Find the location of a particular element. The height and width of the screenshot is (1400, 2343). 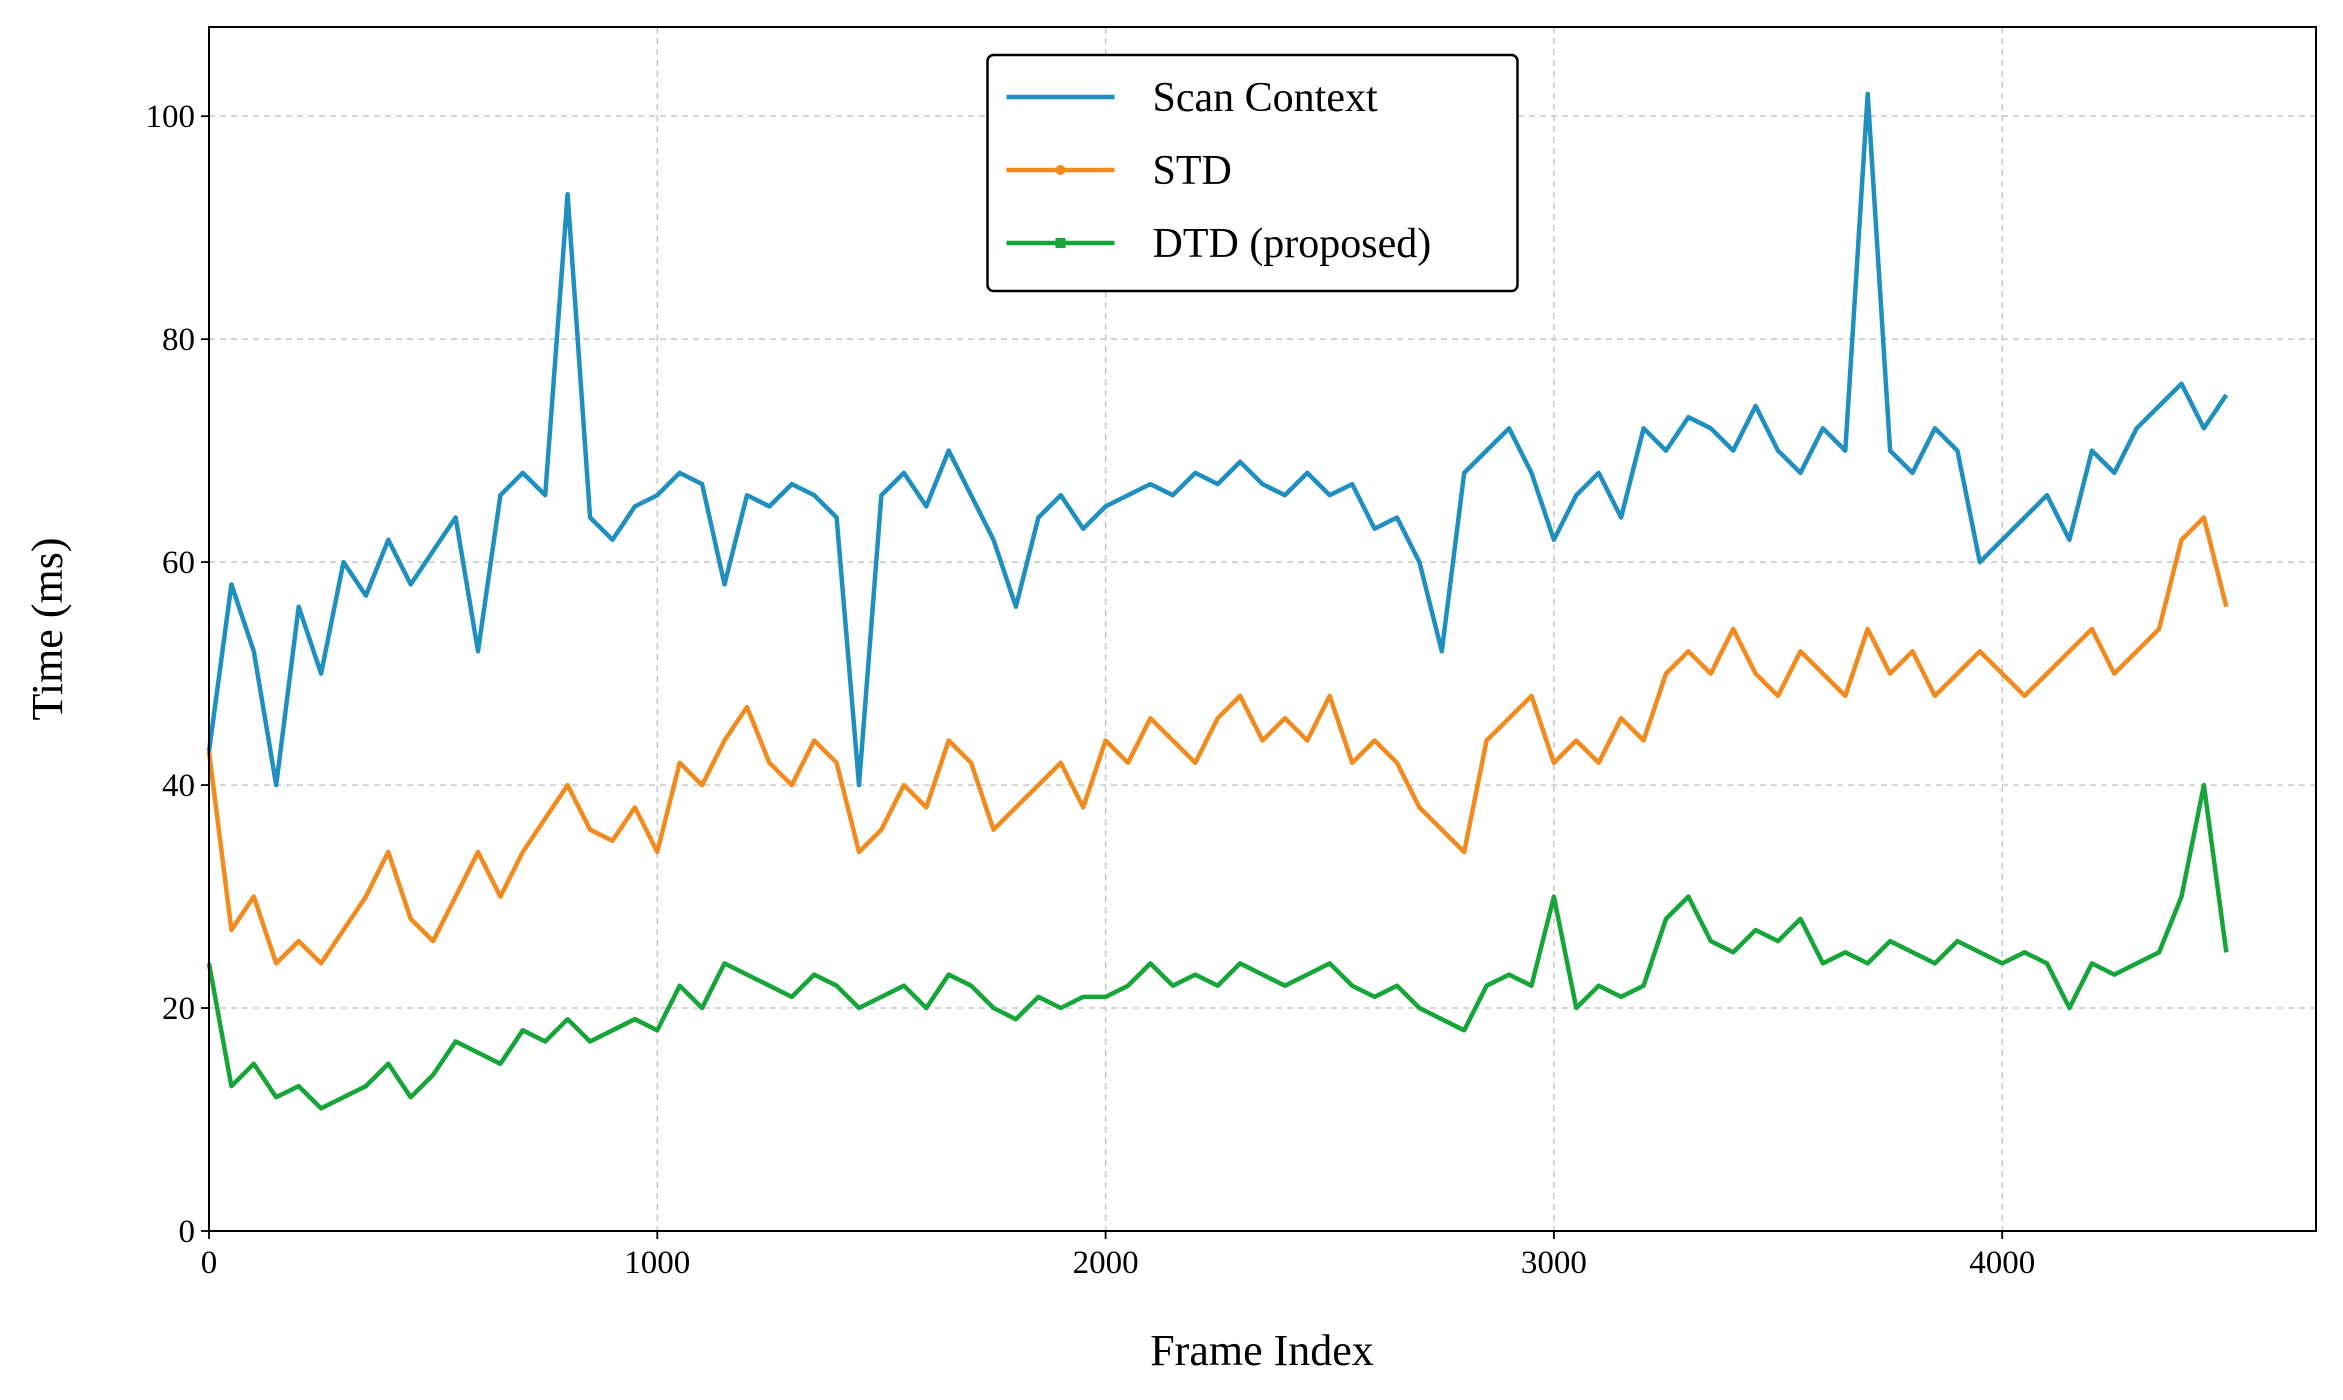

legend-label: STD is located at coordinates (1192, 171).